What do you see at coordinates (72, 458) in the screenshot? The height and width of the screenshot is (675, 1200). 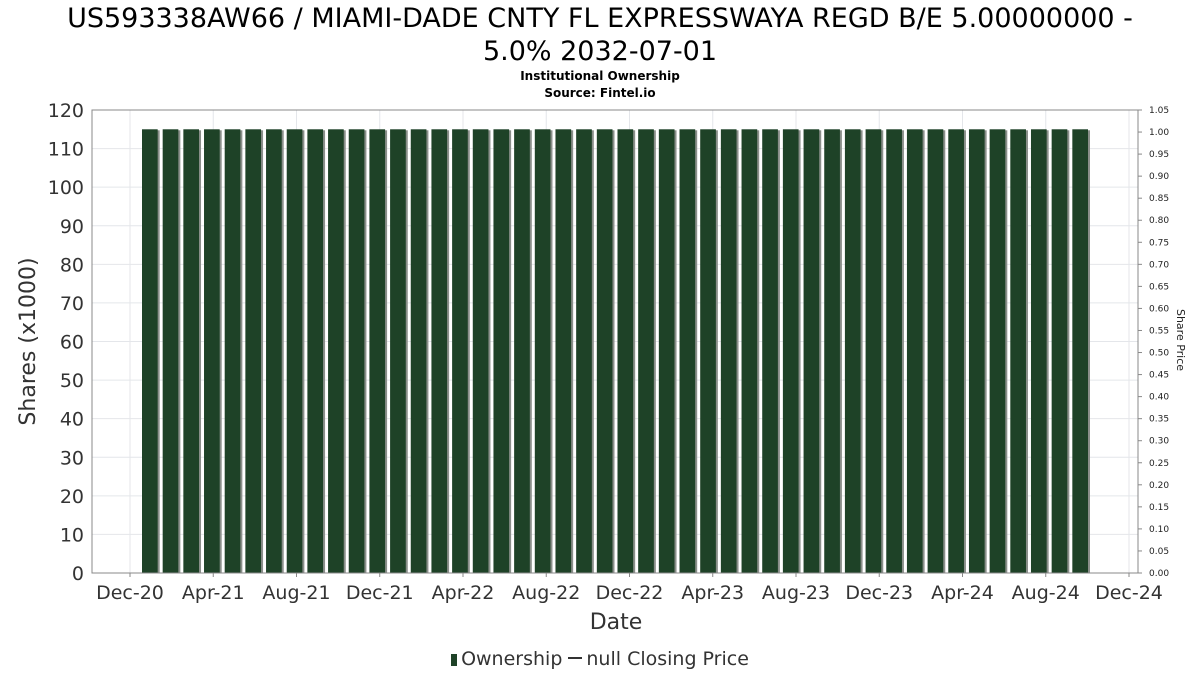 I see `y-tick-label: 30` at bounding box center [72, 458].